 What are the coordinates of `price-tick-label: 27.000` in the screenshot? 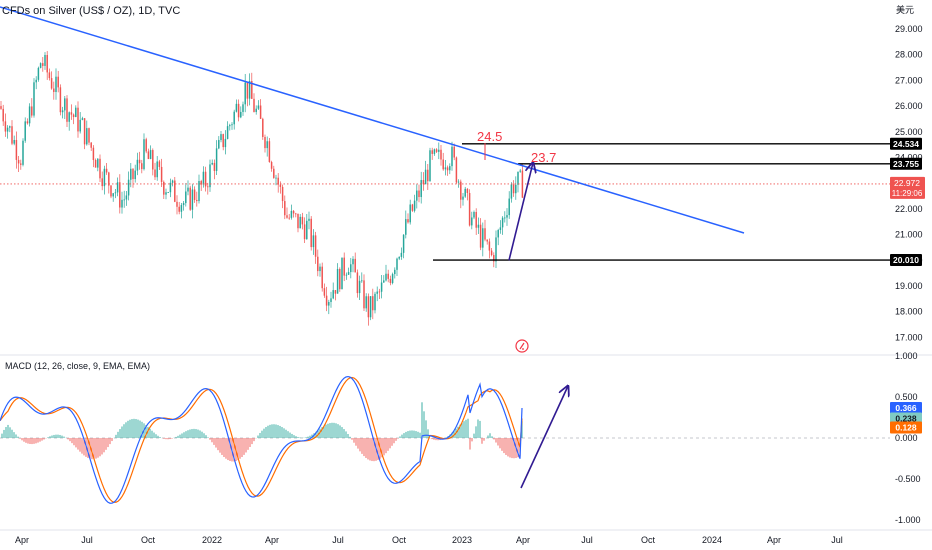 It's located at (909, 80).